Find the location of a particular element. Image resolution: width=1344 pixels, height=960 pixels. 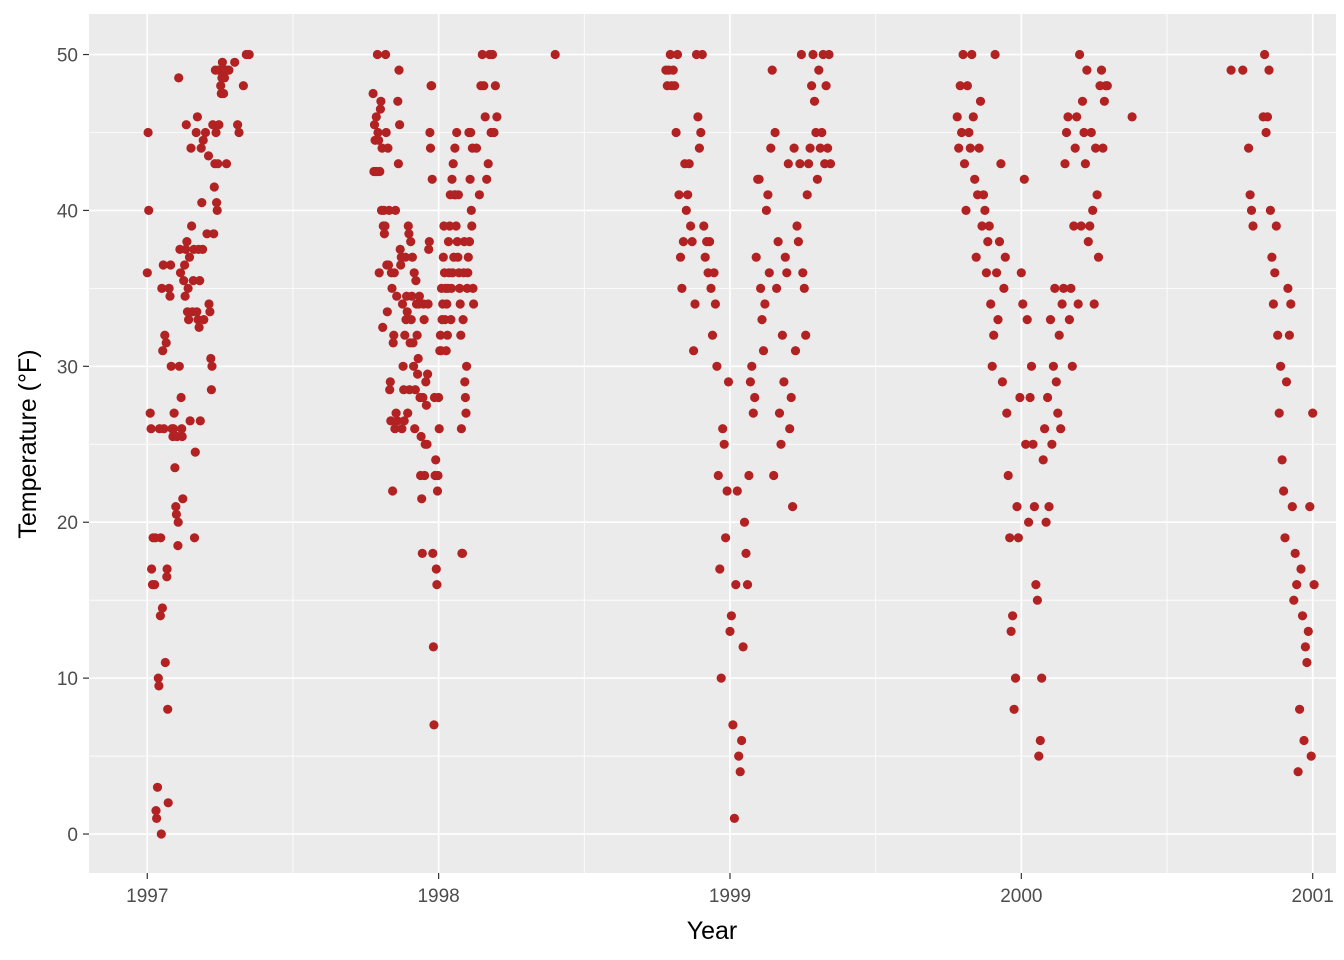

y-tick-label: 30 is located at coordinates (67, 367).